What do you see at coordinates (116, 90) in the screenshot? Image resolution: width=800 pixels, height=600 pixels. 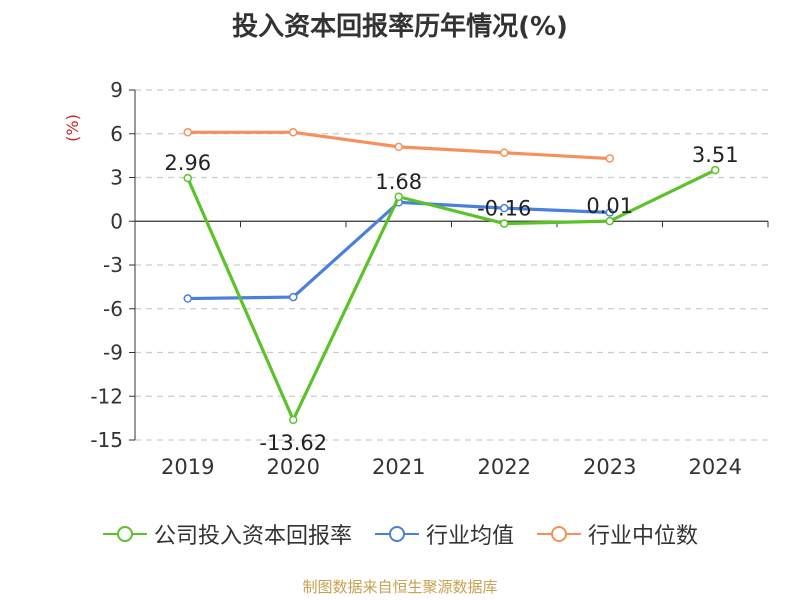 I see `y-tick-label: 9` at bounding box center [116, 90].